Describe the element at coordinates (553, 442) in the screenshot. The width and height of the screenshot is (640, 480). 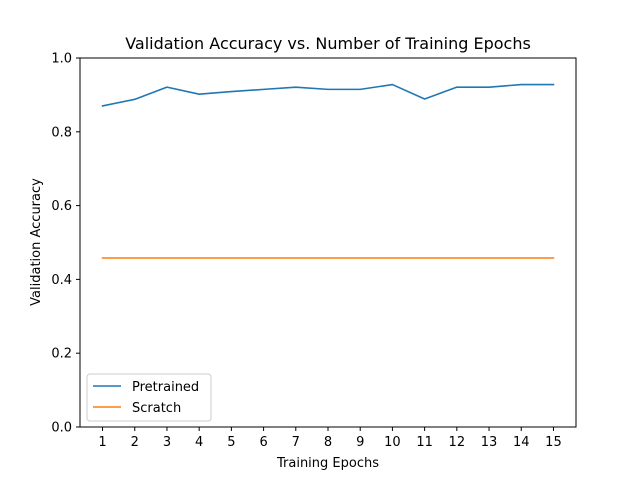
I see `x-tick-label: 15` at that location.